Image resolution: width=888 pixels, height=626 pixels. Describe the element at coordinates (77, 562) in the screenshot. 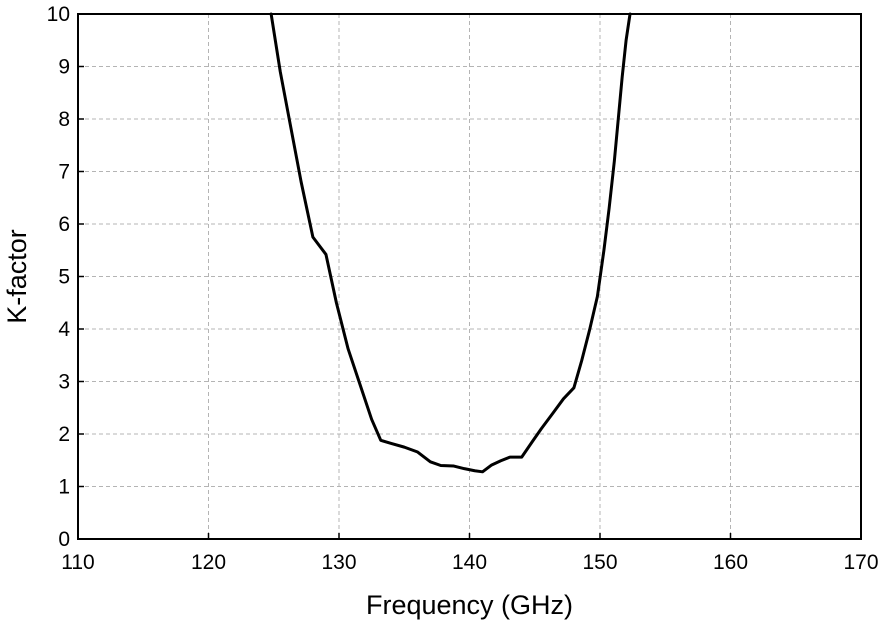

I see `x-tick-label: 110` at that location.